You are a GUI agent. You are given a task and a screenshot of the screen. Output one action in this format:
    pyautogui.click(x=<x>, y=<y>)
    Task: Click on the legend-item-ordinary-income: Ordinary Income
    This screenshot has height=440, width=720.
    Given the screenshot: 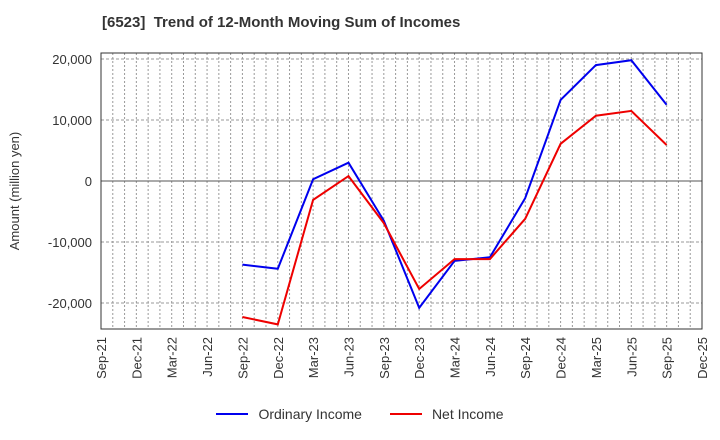 What is the action you would take?
    pyautogui.click(x=289, y=414)
    